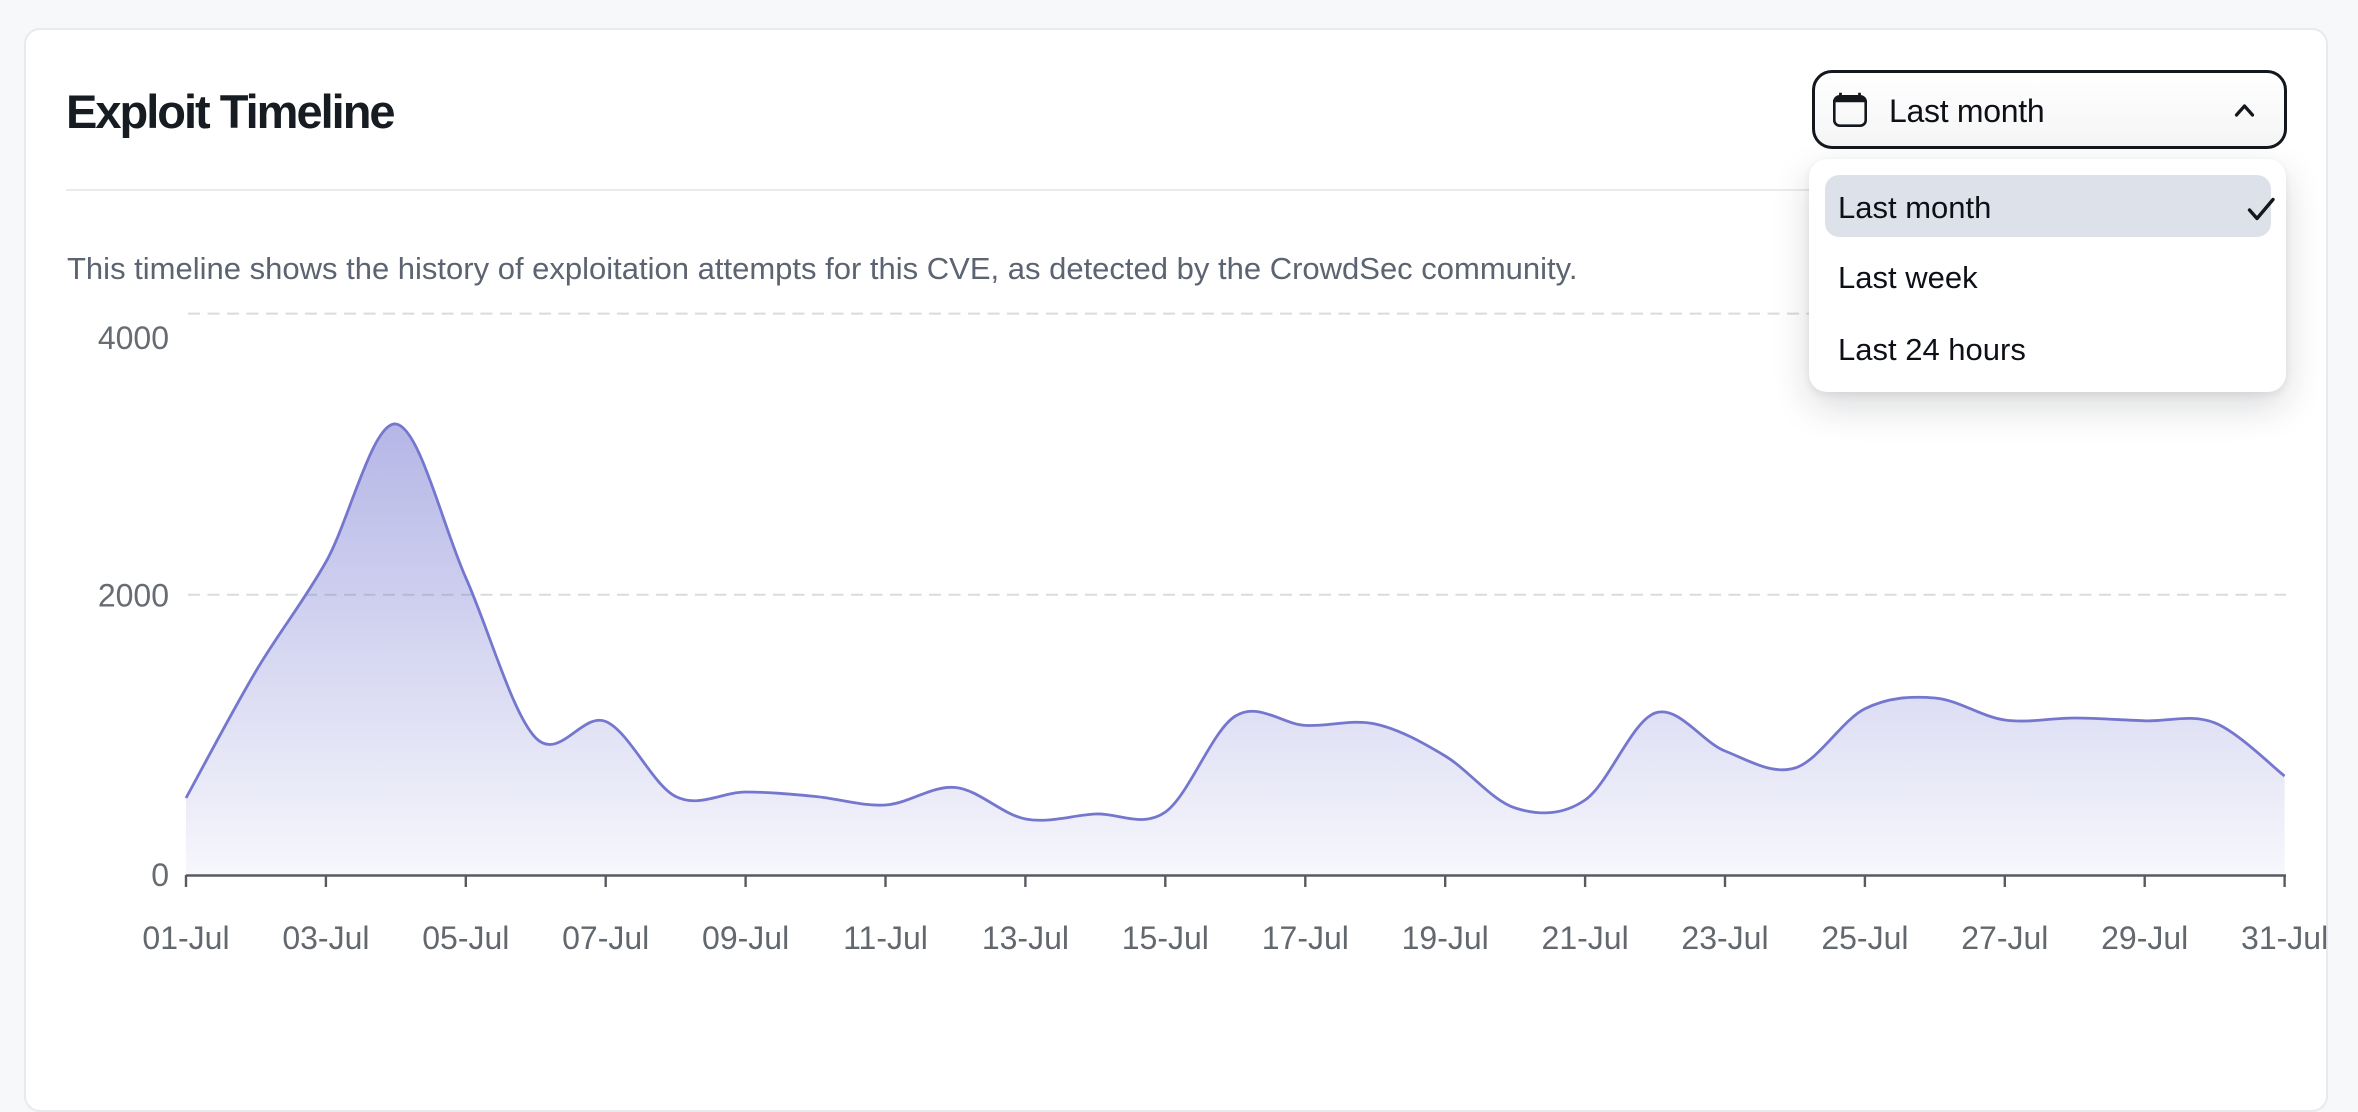  Describe the element at coordinates (160, 875) in the screenshot. I see `svg-text: 0` at that location.